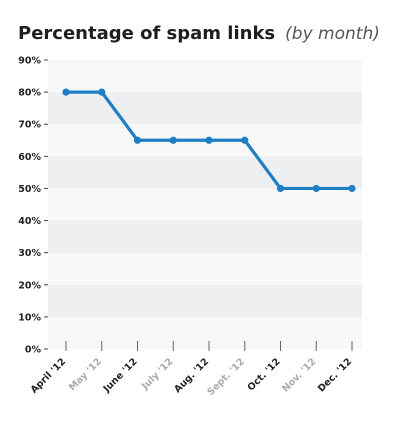 Image resolution: width=402 pixels, height=428 pixels. I want to click on x-tick-label: Oct. '12, so click(264, 374).